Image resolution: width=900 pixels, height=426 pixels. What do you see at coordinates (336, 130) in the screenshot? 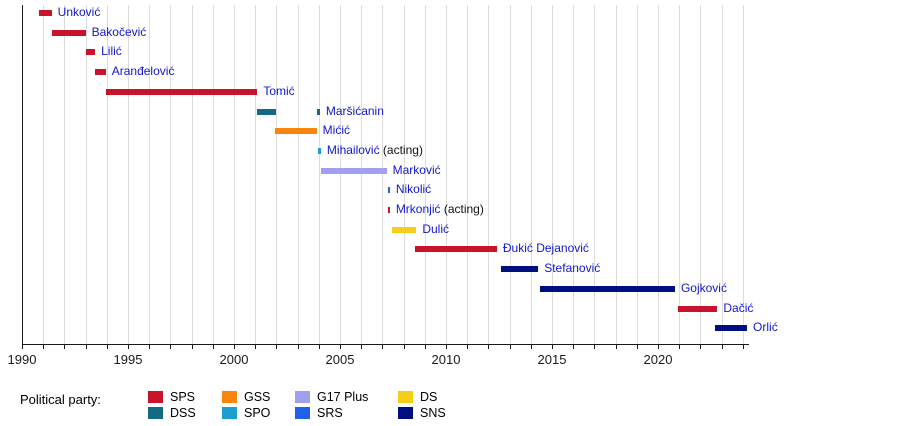
I see `person-label: Mićić` at bounding box center [336, 130].